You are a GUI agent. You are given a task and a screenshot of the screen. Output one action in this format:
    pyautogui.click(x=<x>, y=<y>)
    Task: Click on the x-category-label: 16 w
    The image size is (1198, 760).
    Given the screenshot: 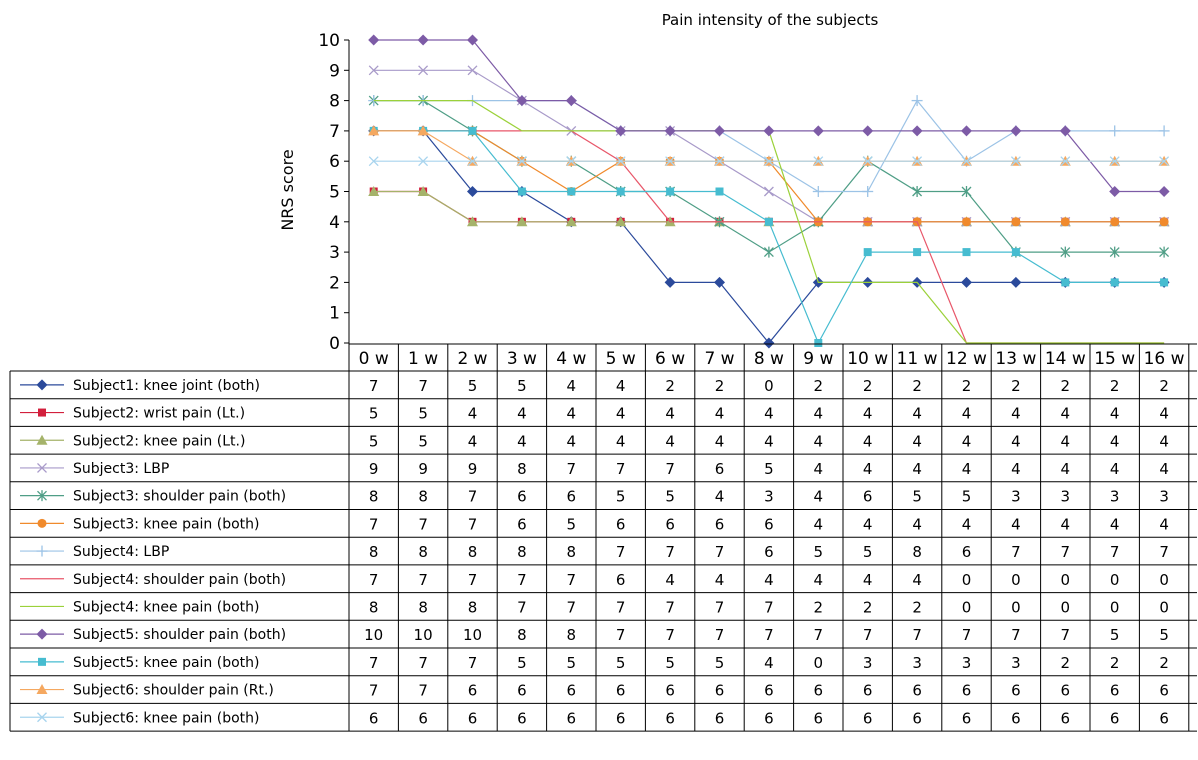 What is the action you would take?
    pyautogui.click(x=1164, y=359)
    